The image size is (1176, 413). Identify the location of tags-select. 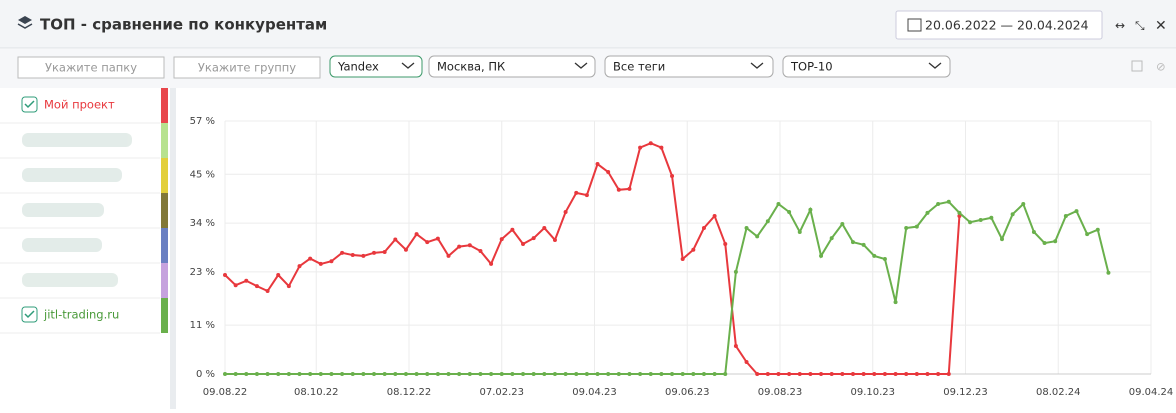
(689, 66).